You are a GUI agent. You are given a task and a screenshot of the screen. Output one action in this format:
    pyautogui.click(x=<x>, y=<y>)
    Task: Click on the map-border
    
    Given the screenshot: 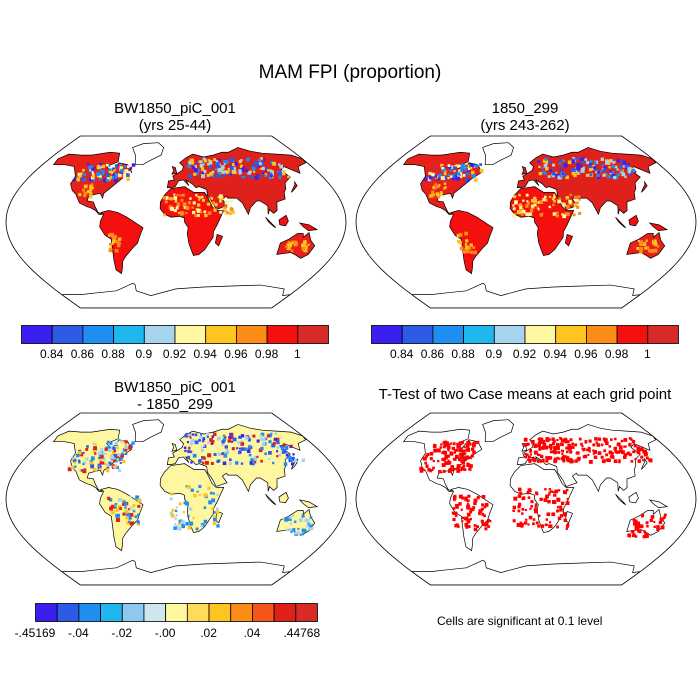 What is the action you would take?
    pyautogui.click(x=526, y=222)
    